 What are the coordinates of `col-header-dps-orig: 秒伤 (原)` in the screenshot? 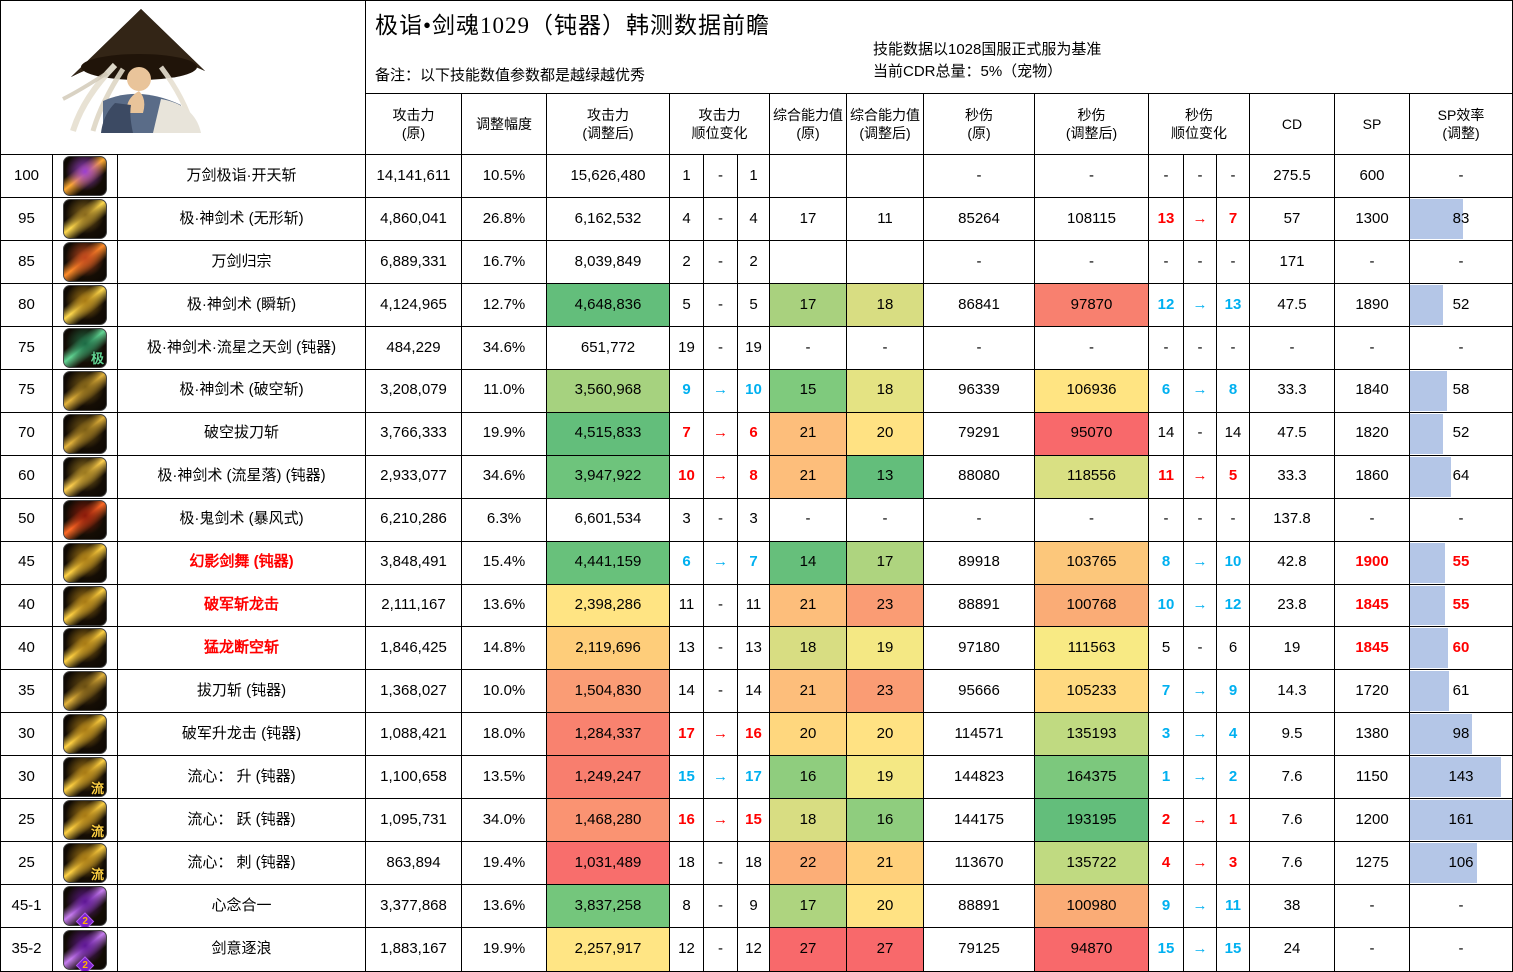 It's located at (979, 124).